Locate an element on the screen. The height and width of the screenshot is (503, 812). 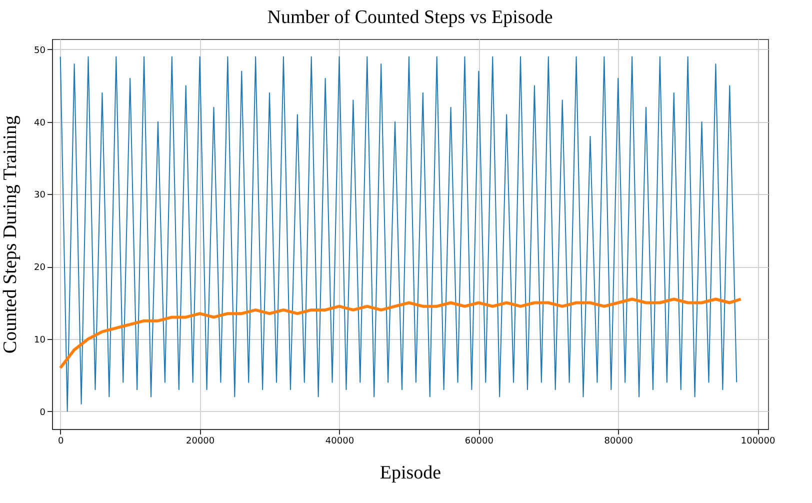
x-axis-title: Episode is located at coordinates (411, 473).